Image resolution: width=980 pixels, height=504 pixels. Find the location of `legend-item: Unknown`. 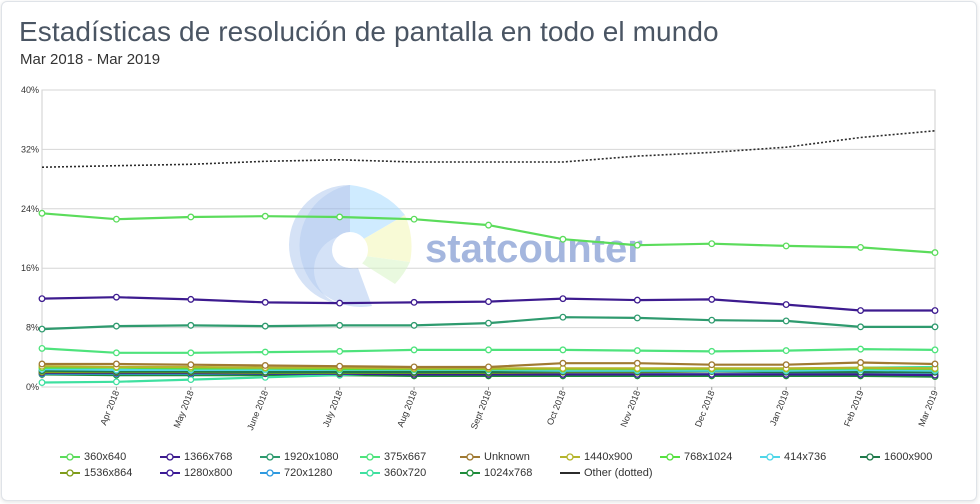

legend-item: Unknown is located at coordinates (495, 457).